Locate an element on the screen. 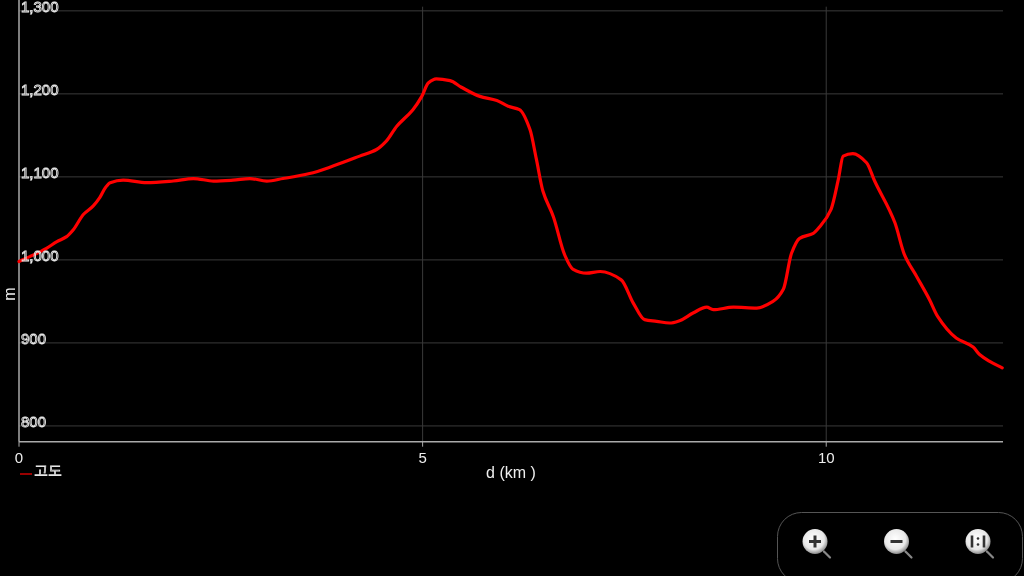  x-tick-label: 10 is located at coordinates (826, 457).